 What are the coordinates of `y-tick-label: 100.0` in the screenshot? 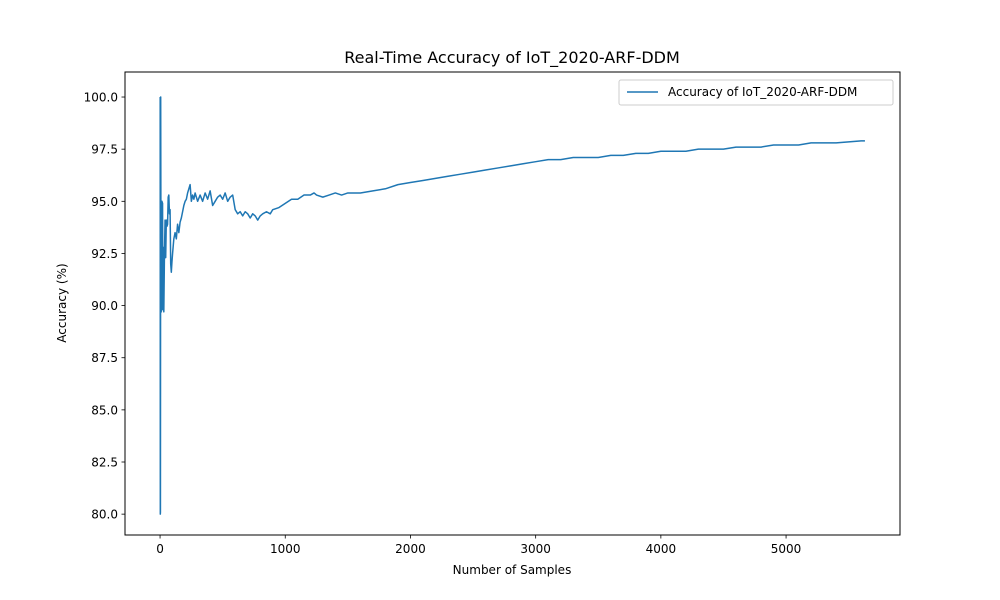 It's located at (101, 98).